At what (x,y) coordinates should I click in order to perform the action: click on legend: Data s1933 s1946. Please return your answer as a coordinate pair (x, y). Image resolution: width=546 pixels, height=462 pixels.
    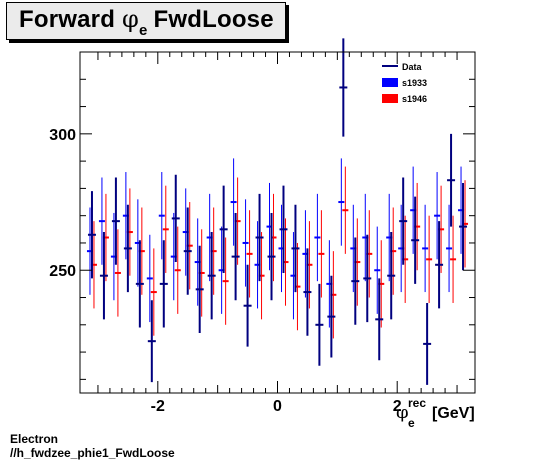
    Looking at the image, I should click on (404, 83).